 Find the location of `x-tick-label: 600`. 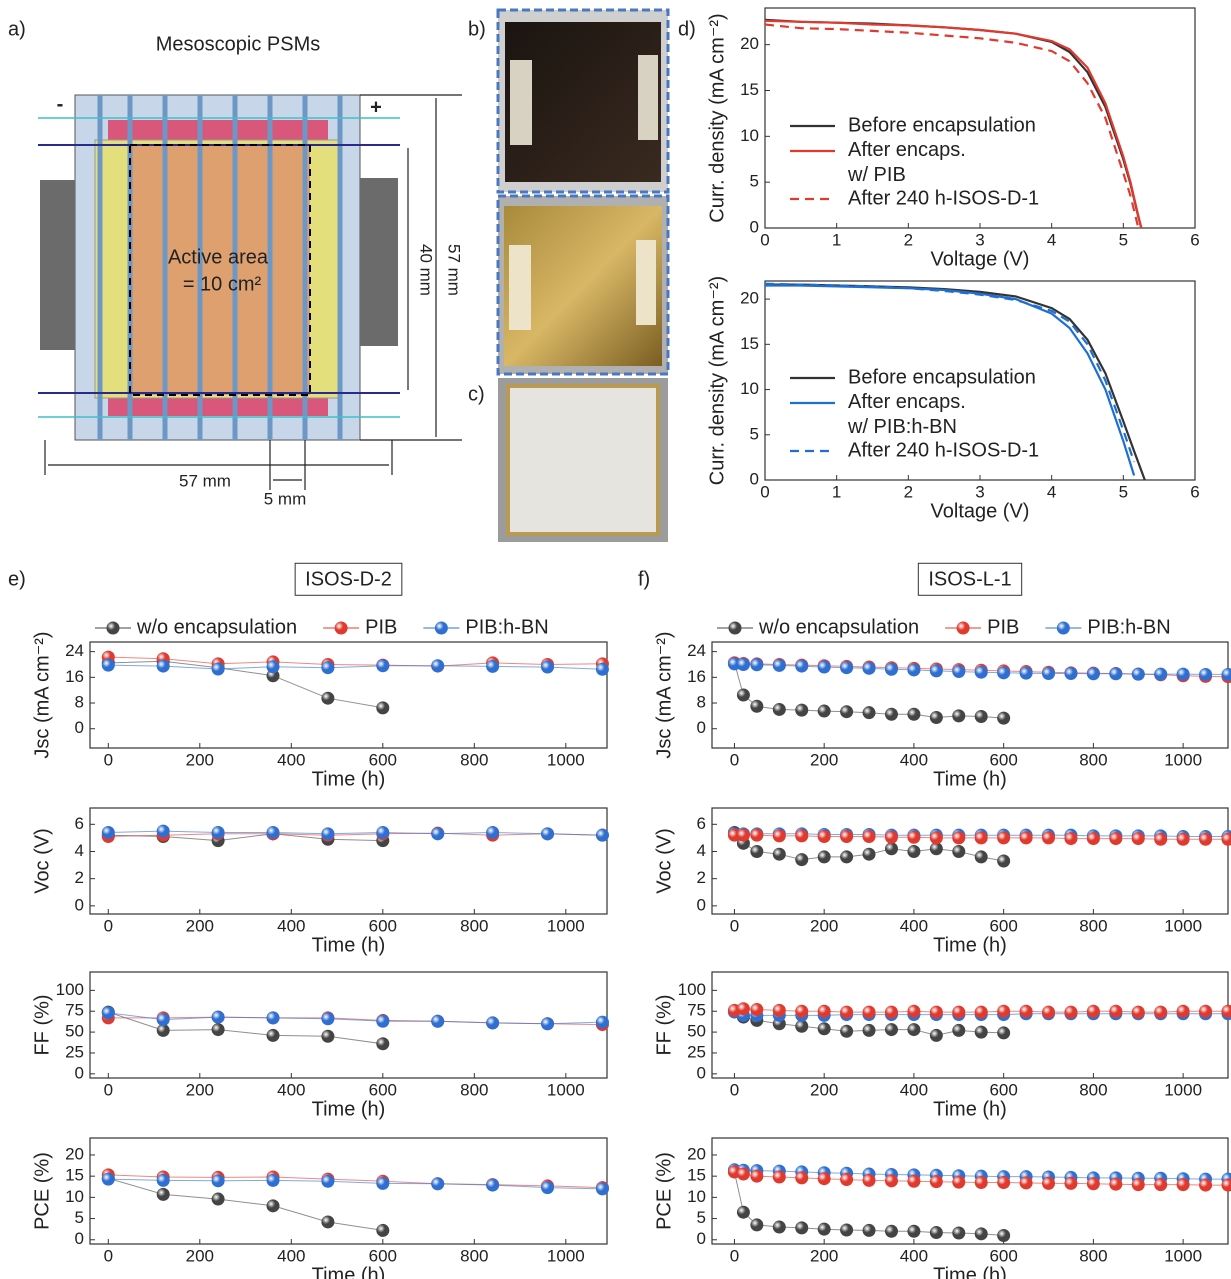

x-tick-label: 600 is located at coordinates (1003, 925).